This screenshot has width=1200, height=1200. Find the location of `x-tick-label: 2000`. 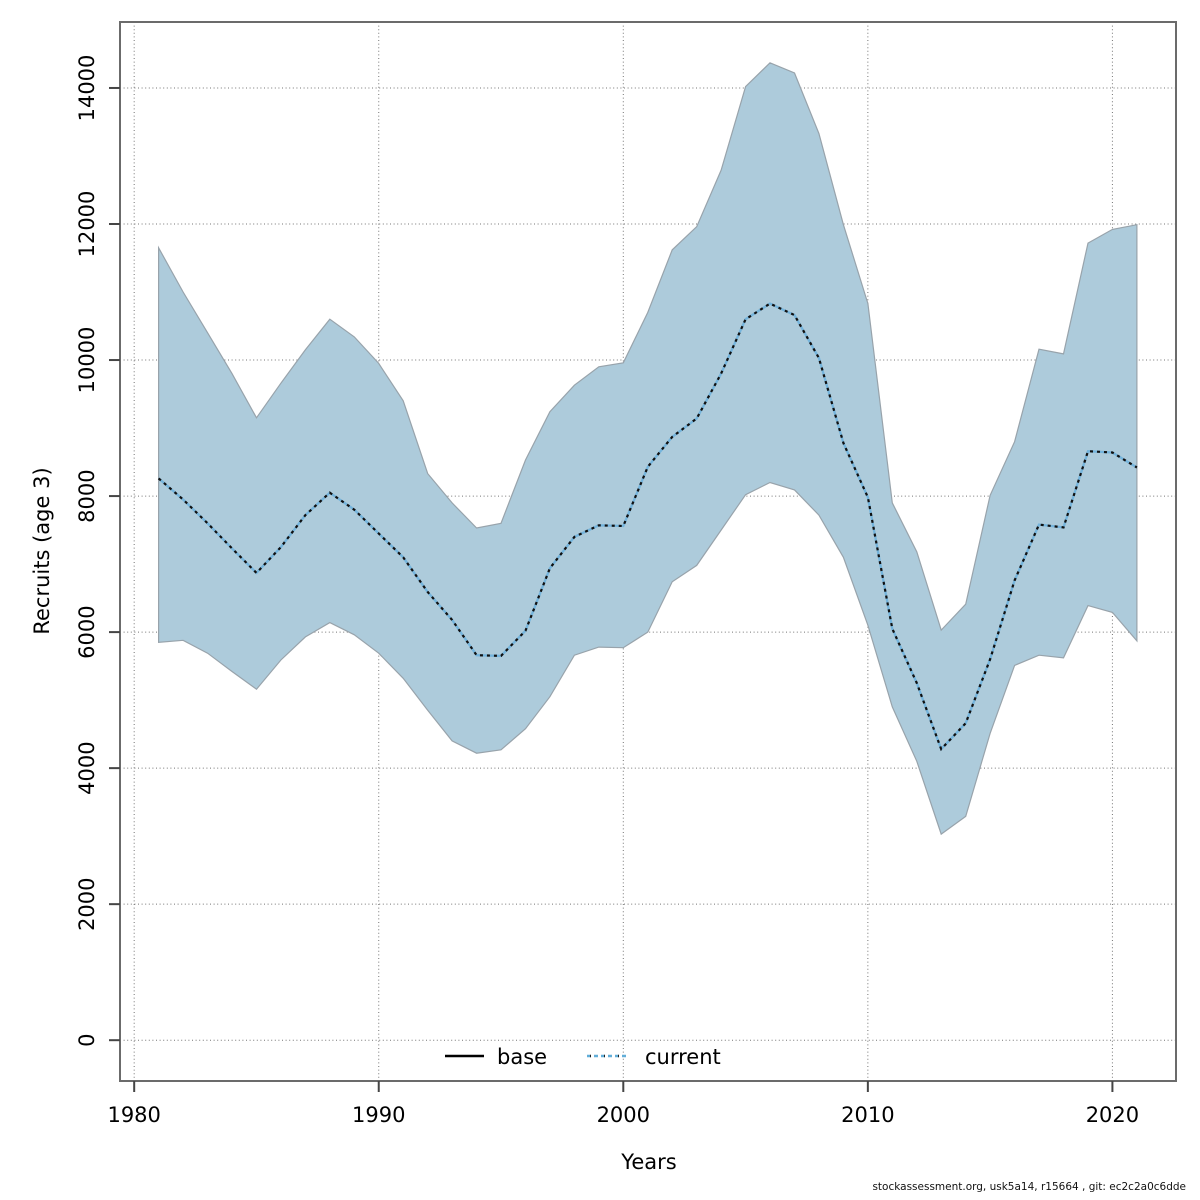

x-tick-label: 2000 is located at coordinates (623, 1115).